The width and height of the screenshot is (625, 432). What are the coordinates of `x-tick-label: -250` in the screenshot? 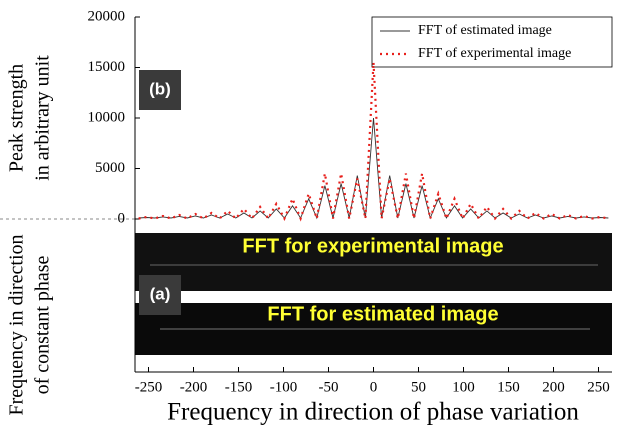 It's located at (149, 387).